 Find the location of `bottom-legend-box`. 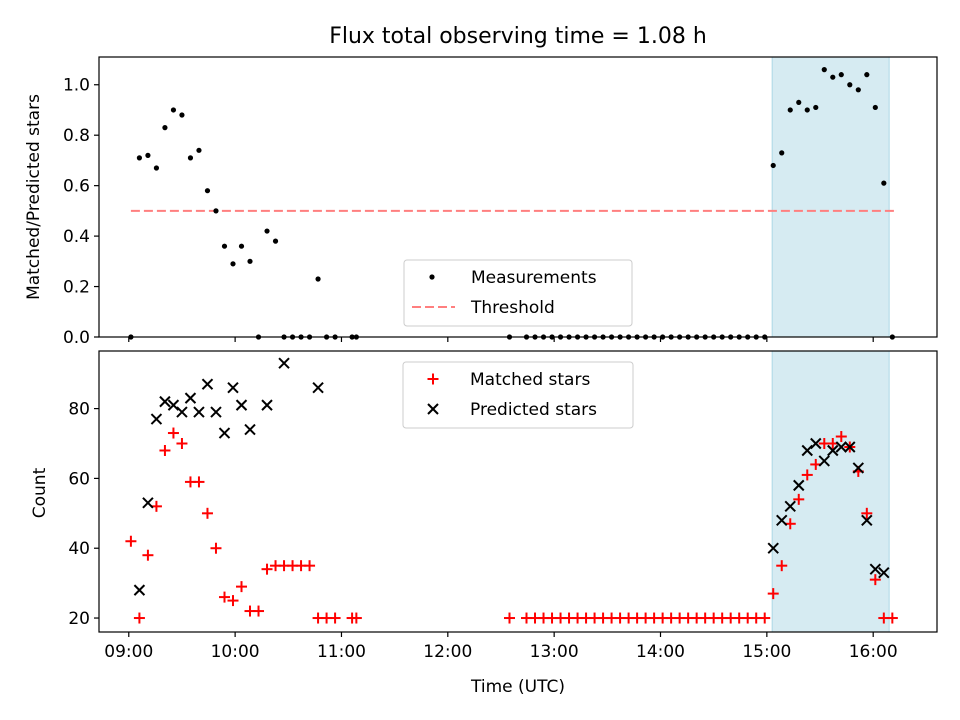

bottom-legend-box is located at coordinates (518, 395).